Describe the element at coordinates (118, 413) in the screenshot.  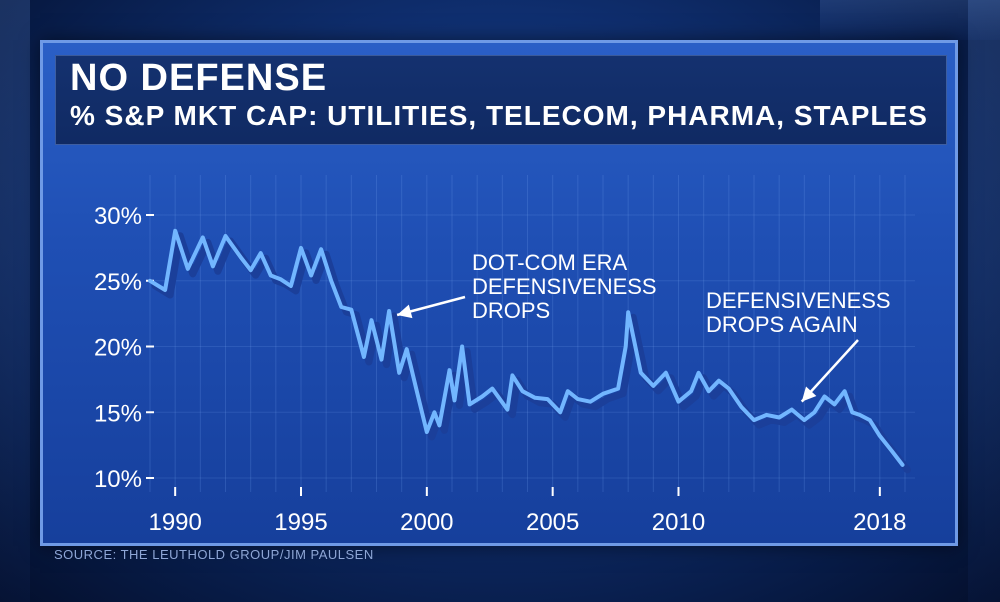
I see `y-tick-label: 15%` at that location.